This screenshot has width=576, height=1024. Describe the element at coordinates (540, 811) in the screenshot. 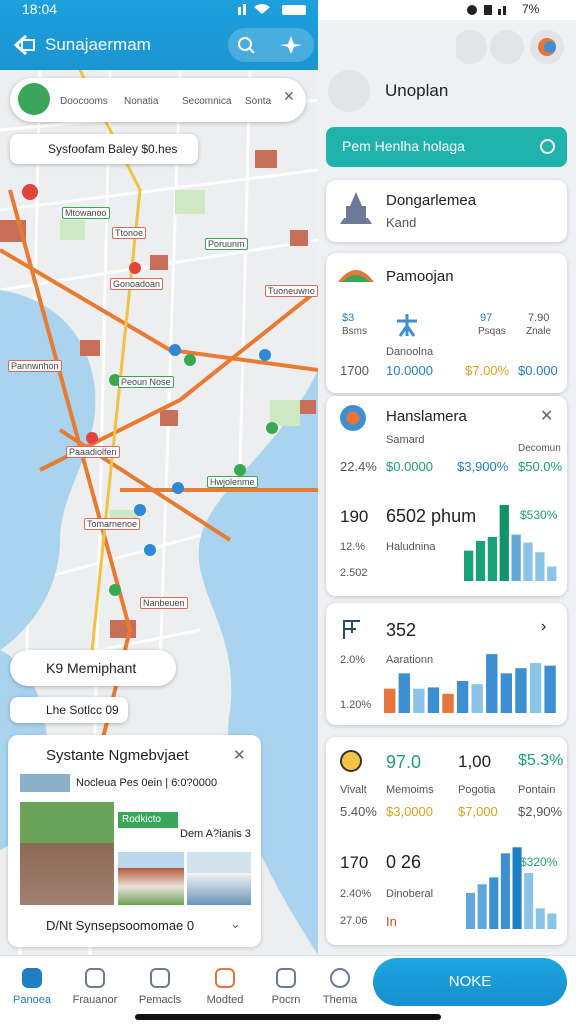

I see `metric: $2,90%` at that location.